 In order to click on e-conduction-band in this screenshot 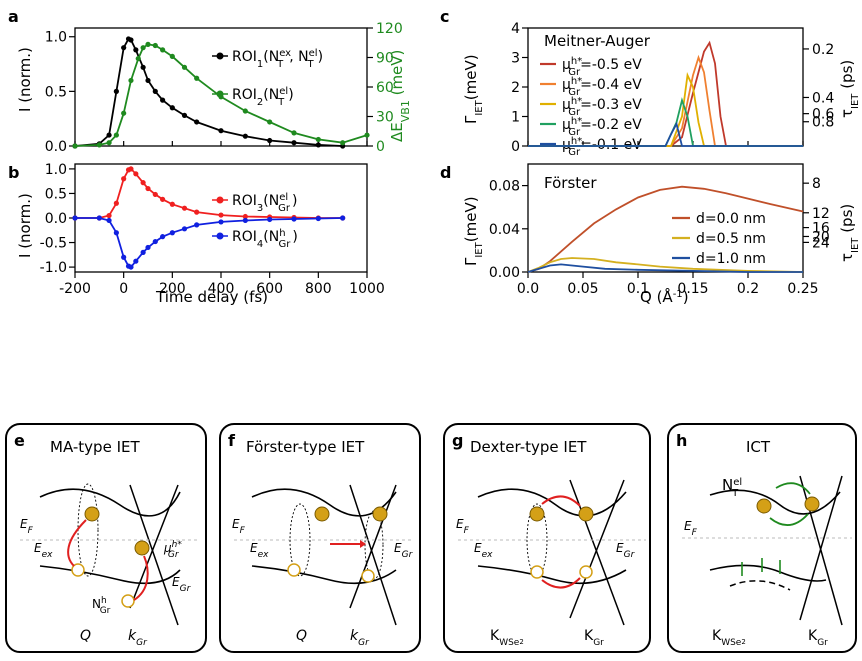, I will do `click(110, 502)`.